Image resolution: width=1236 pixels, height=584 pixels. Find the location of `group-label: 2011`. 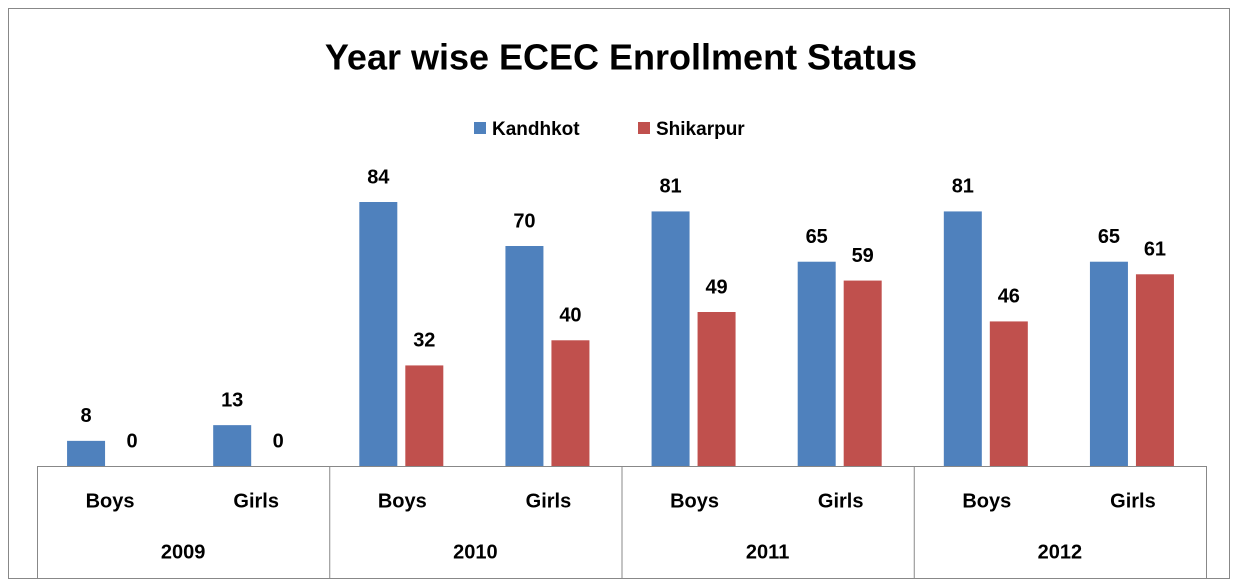

group-label: 2011 is located at coordinates (767, 552).